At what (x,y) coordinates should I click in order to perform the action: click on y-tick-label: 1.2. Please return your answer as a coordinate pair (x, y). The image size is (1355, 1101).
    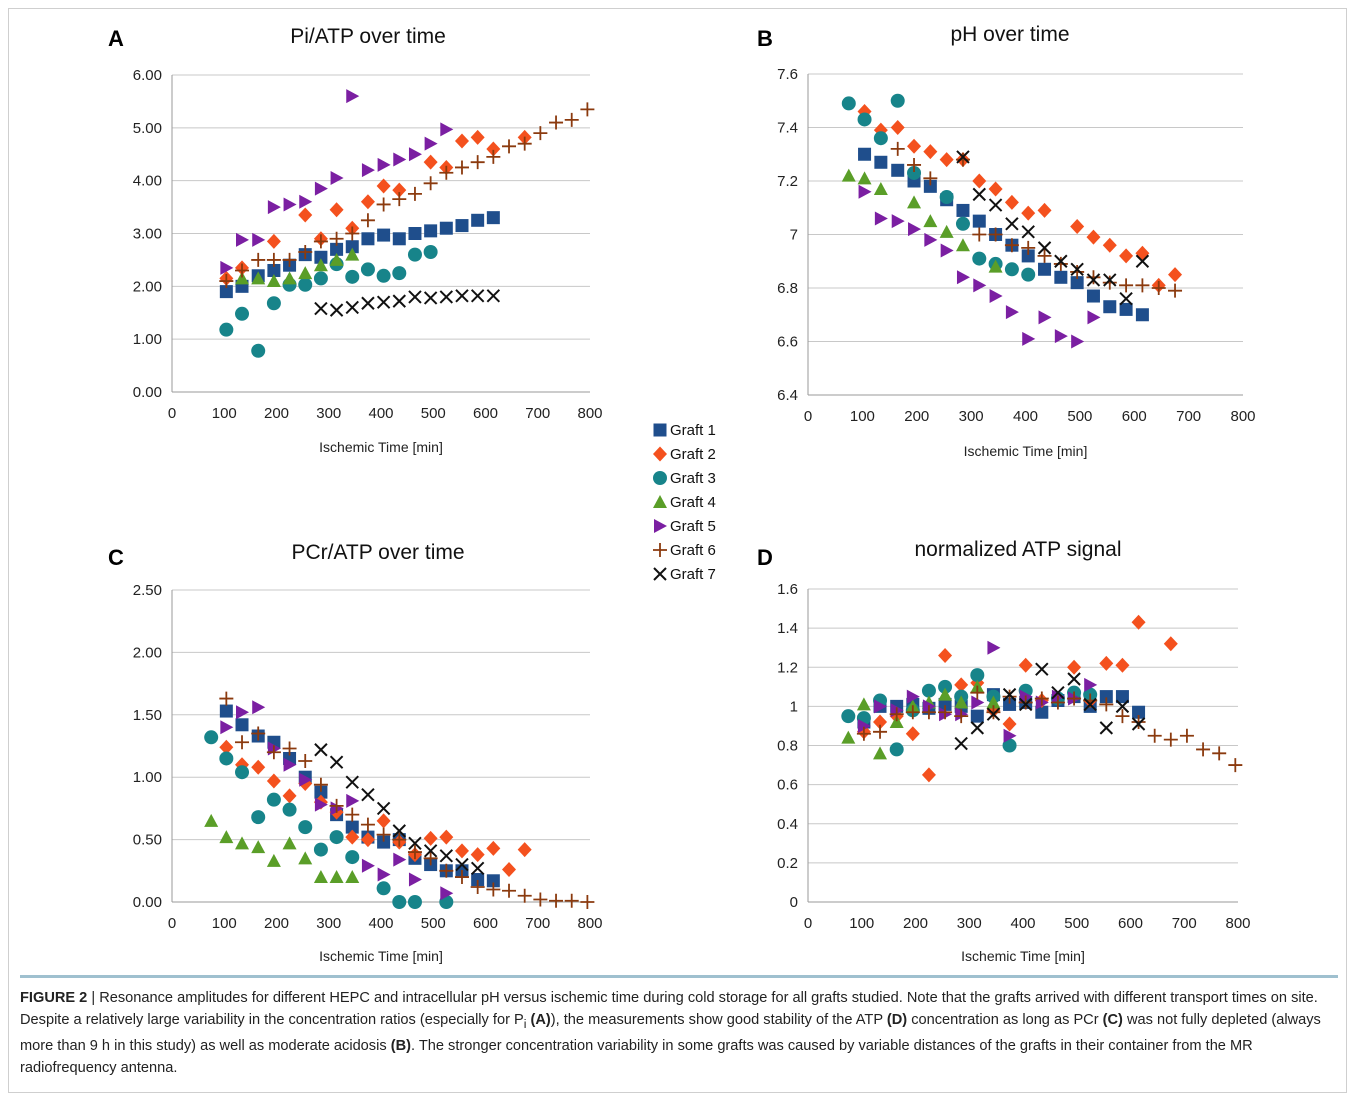
    Looking at the image, I should click on (787, 667).